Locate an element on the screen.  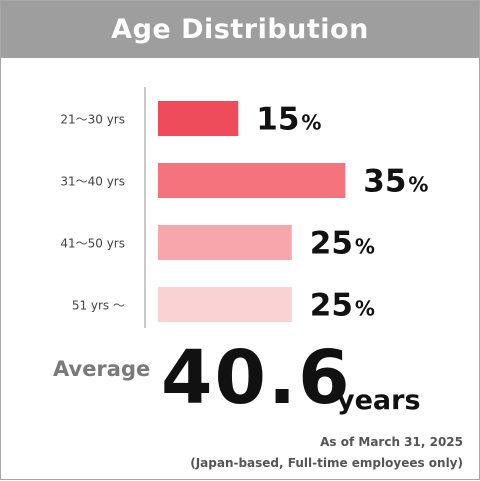
average-value: 40.6 is located at coordinates (256, 378).